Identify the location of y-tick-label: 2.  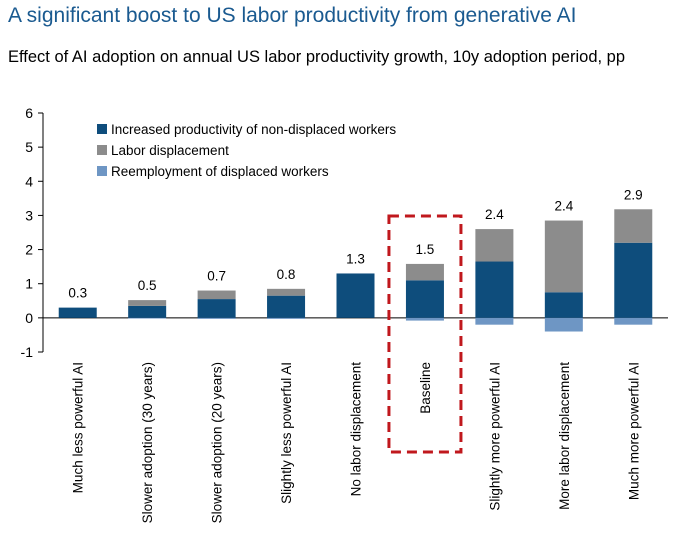
(29, 250).